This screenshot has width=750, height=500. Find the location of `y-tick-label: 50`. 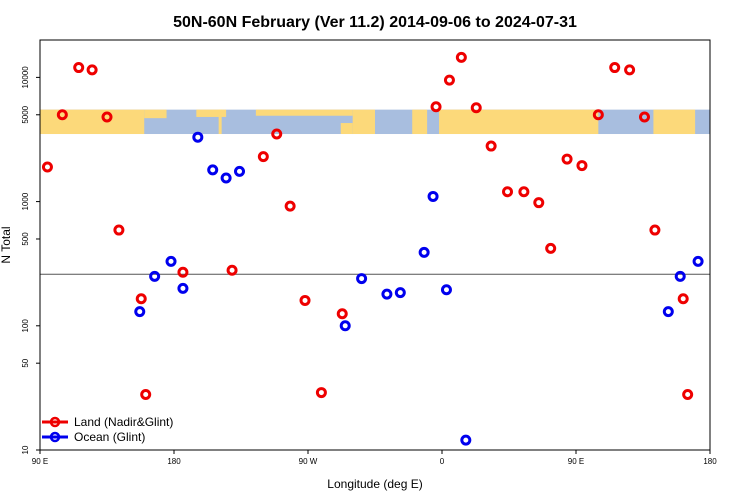

y-tick-label: 50 is located at coordinates (25, 362).